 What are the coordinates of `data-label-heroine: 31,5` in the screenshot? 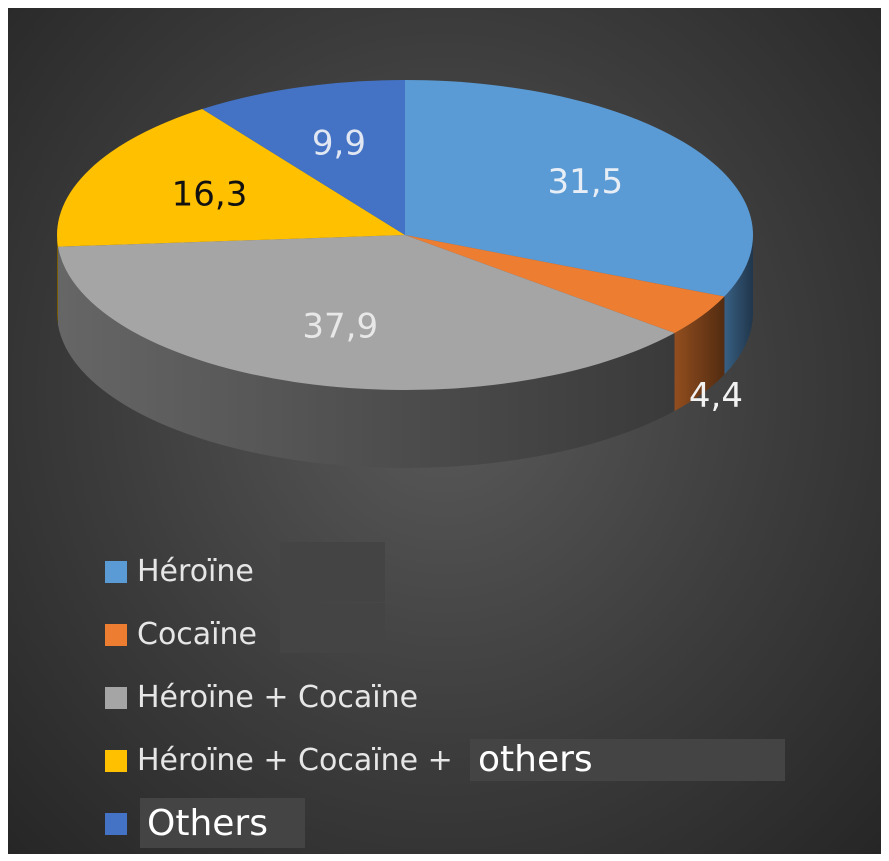 It's located at (585, 182).